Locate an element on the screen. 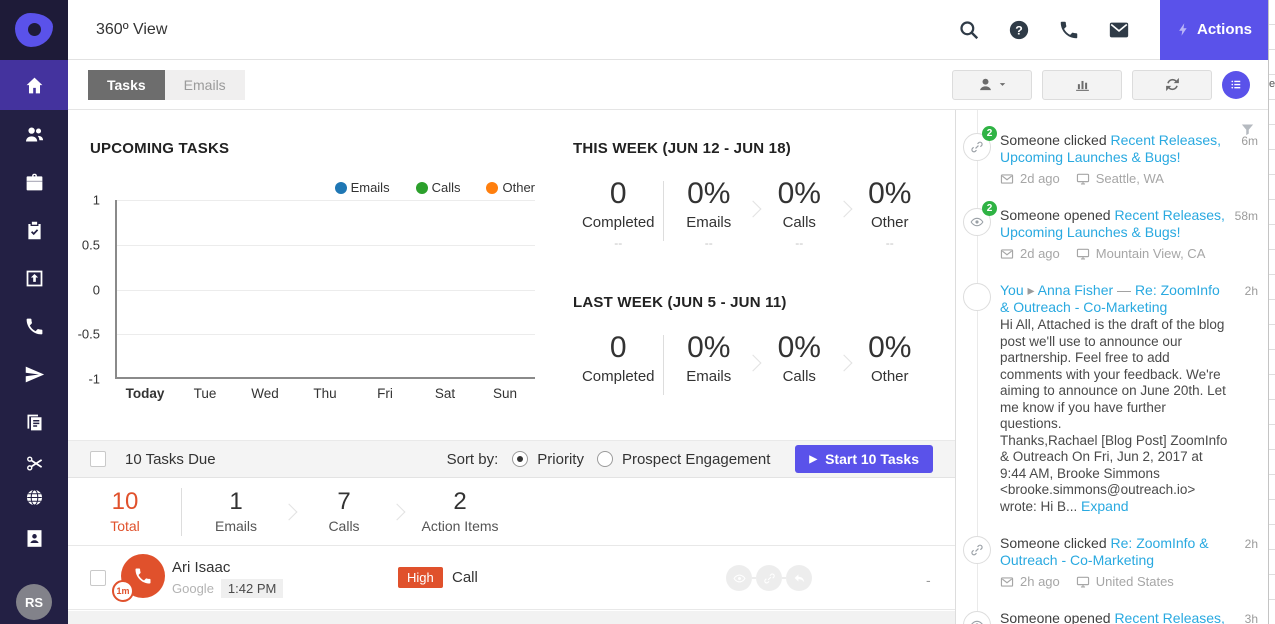 The width and height of the screenshot is (1275, 624). meta-time-group: 2h ago is located at coordinates (1030, 581).